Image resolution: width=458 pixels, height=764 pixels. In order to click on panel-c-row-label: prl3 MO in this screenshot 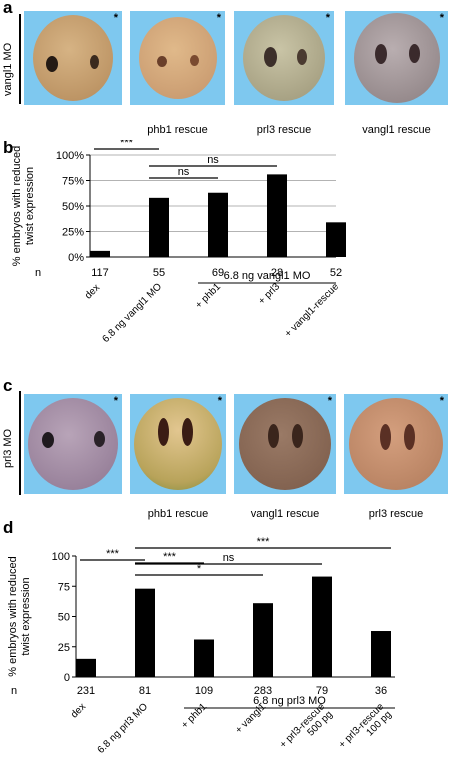, I will do `click(8, 448)`.